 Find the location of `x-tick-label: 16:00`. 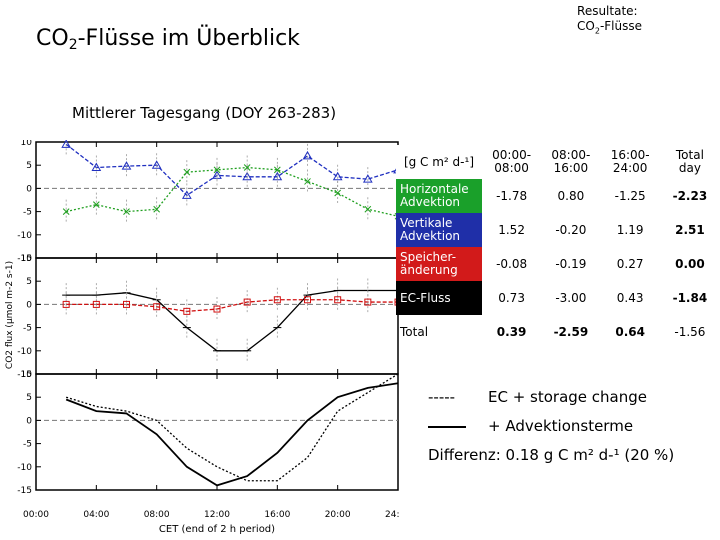

x-tick-label: 16:00 is located at coordinates (277, 515).